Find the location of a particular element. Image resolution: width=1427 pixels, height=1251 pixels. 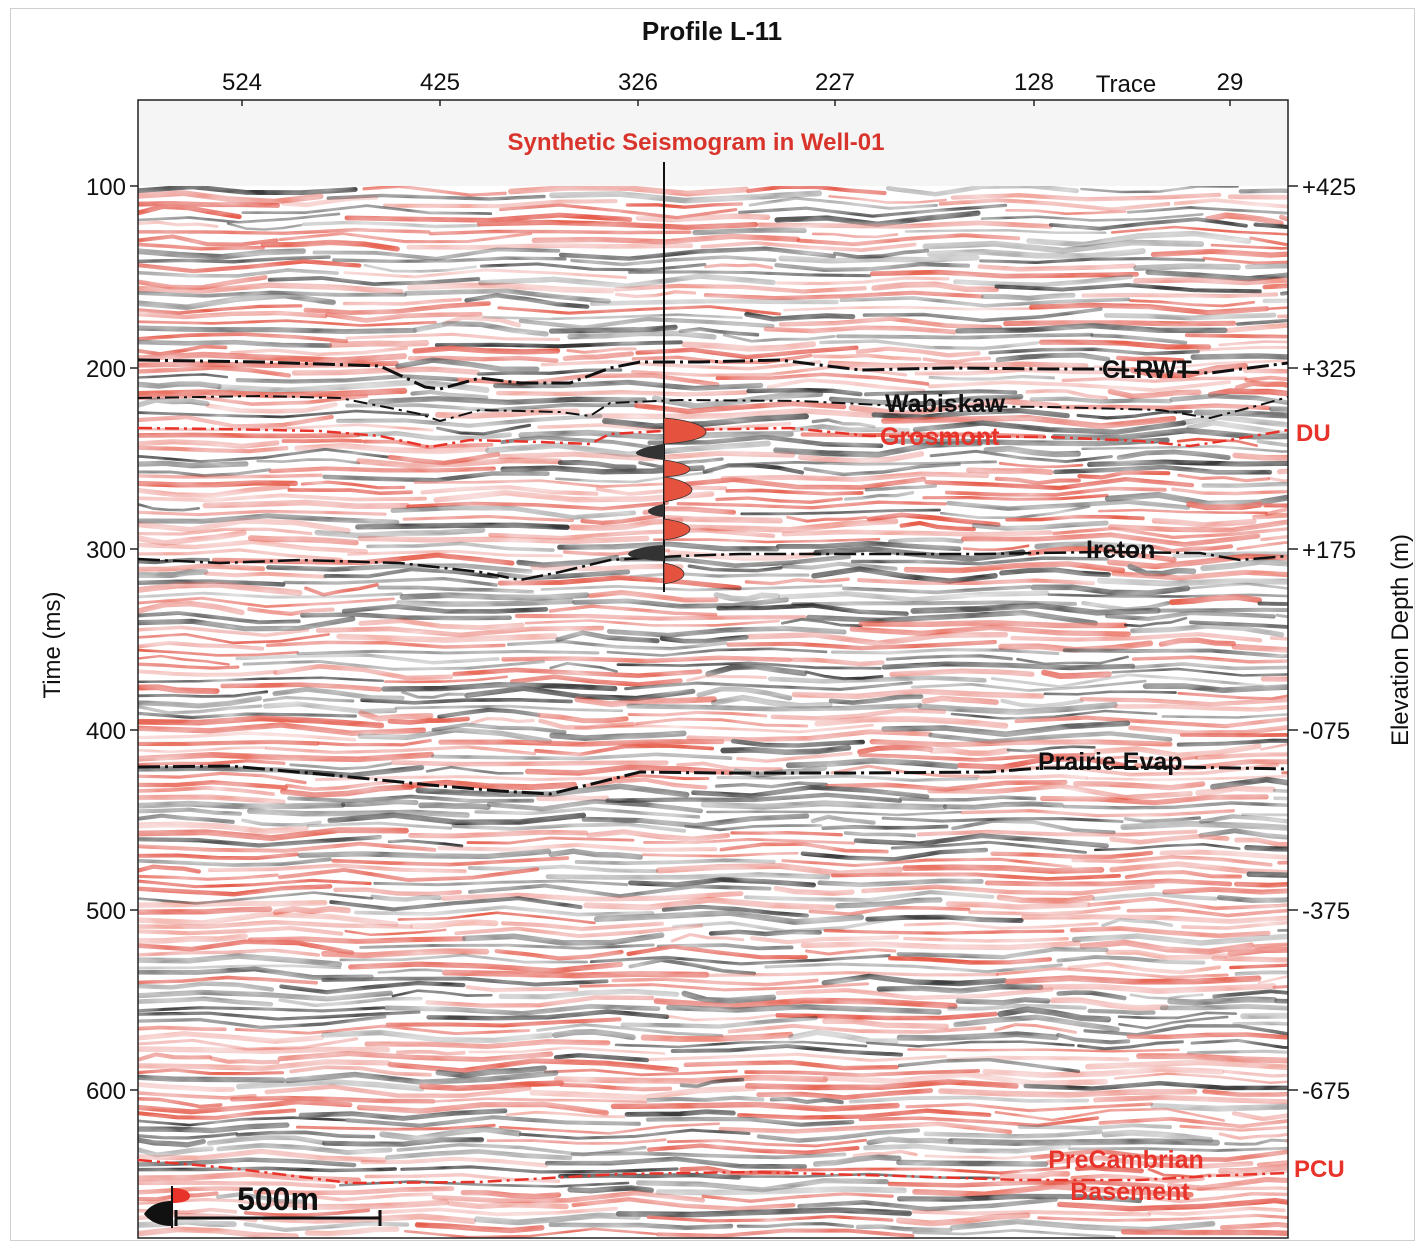

horizon-grosmont is located at coordinates (713, 437).